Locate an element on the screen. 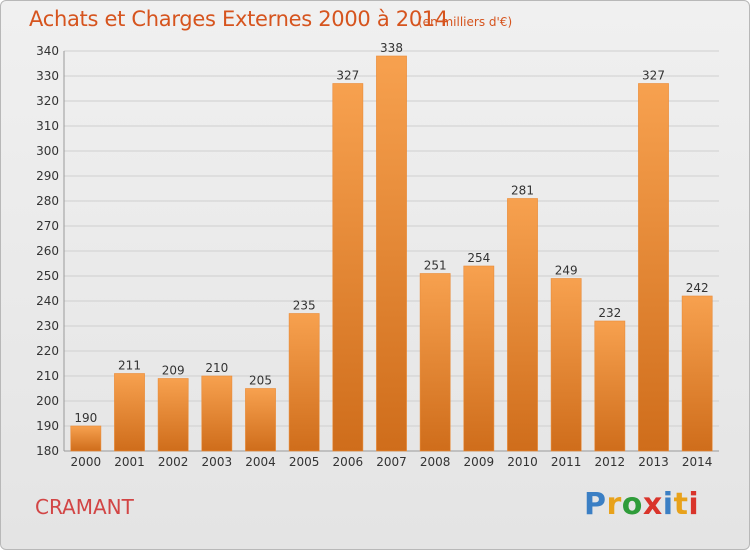 The height and width of the screenshot is (550, 750). y-tick-label: 290 is located at coordinates (47, 176).